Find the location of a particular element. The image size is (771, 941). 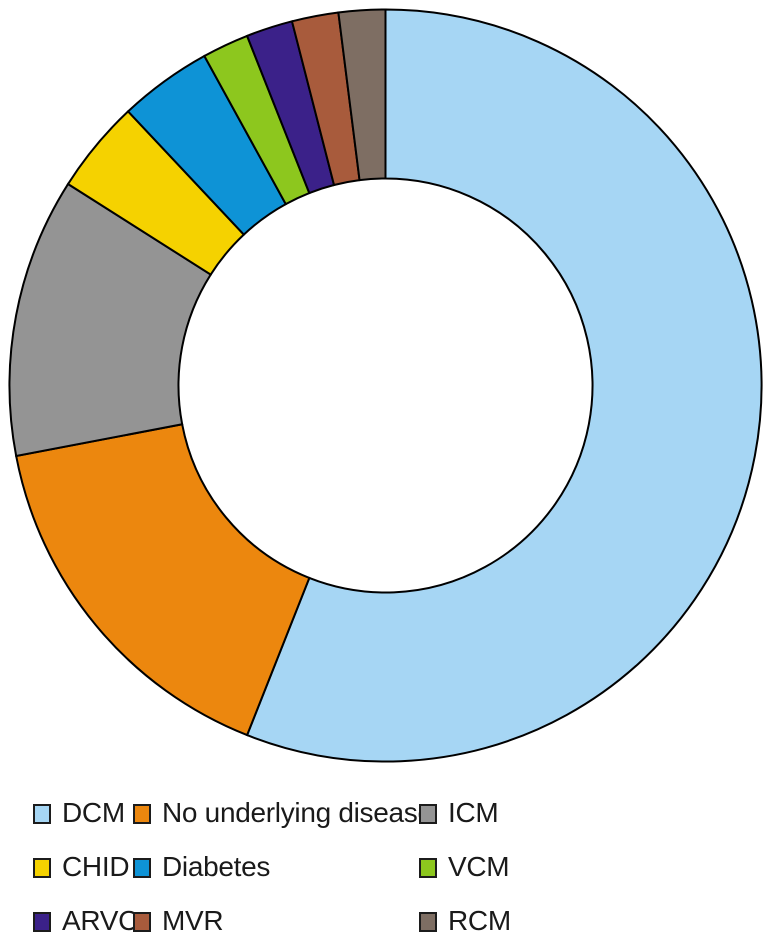

donut-slice-rcm is located at coordinates (362, 95).